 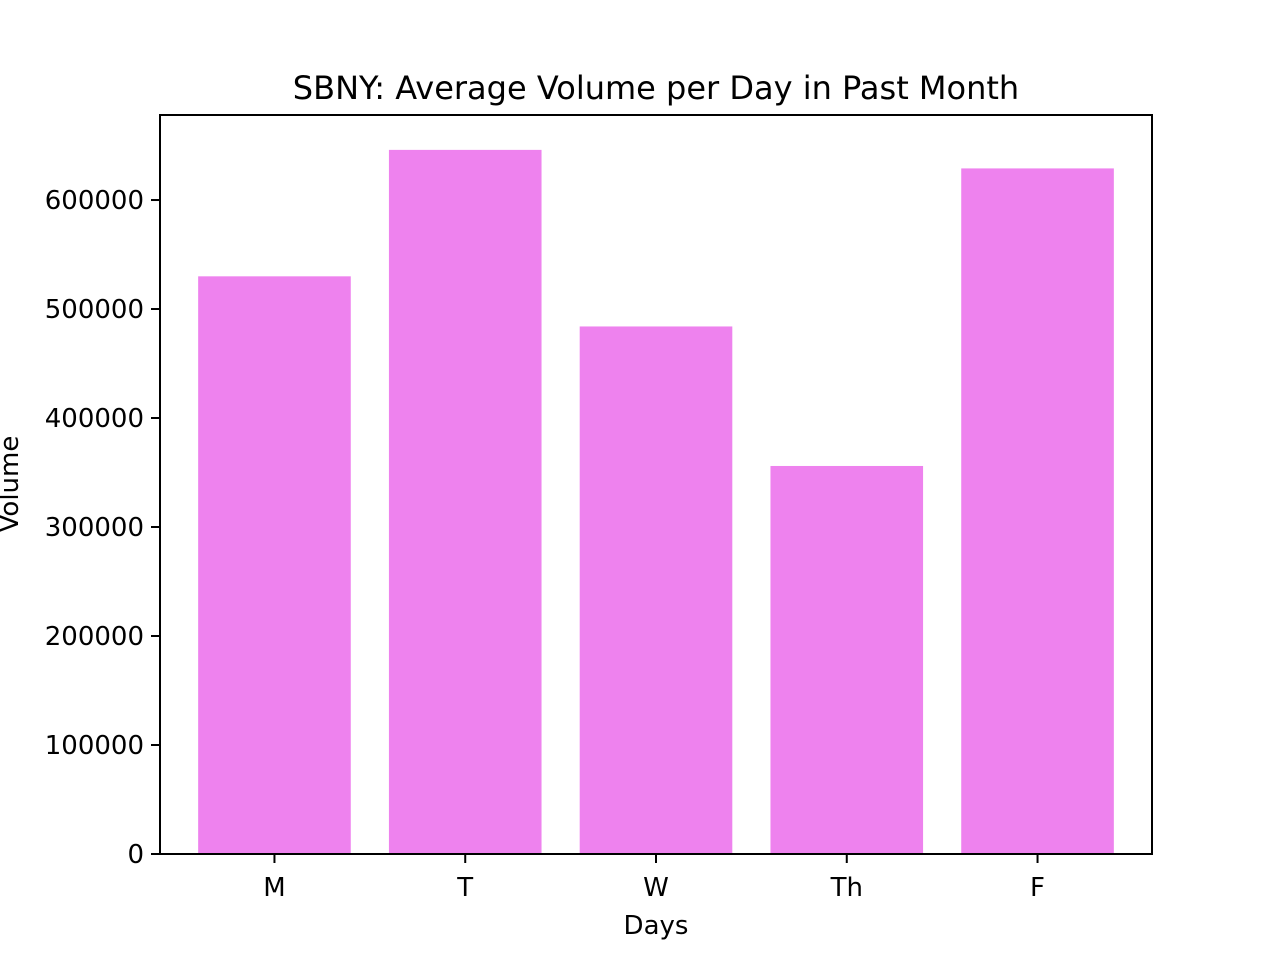 I want to click on y-tick-label: 0, so click(x=135, y=855).